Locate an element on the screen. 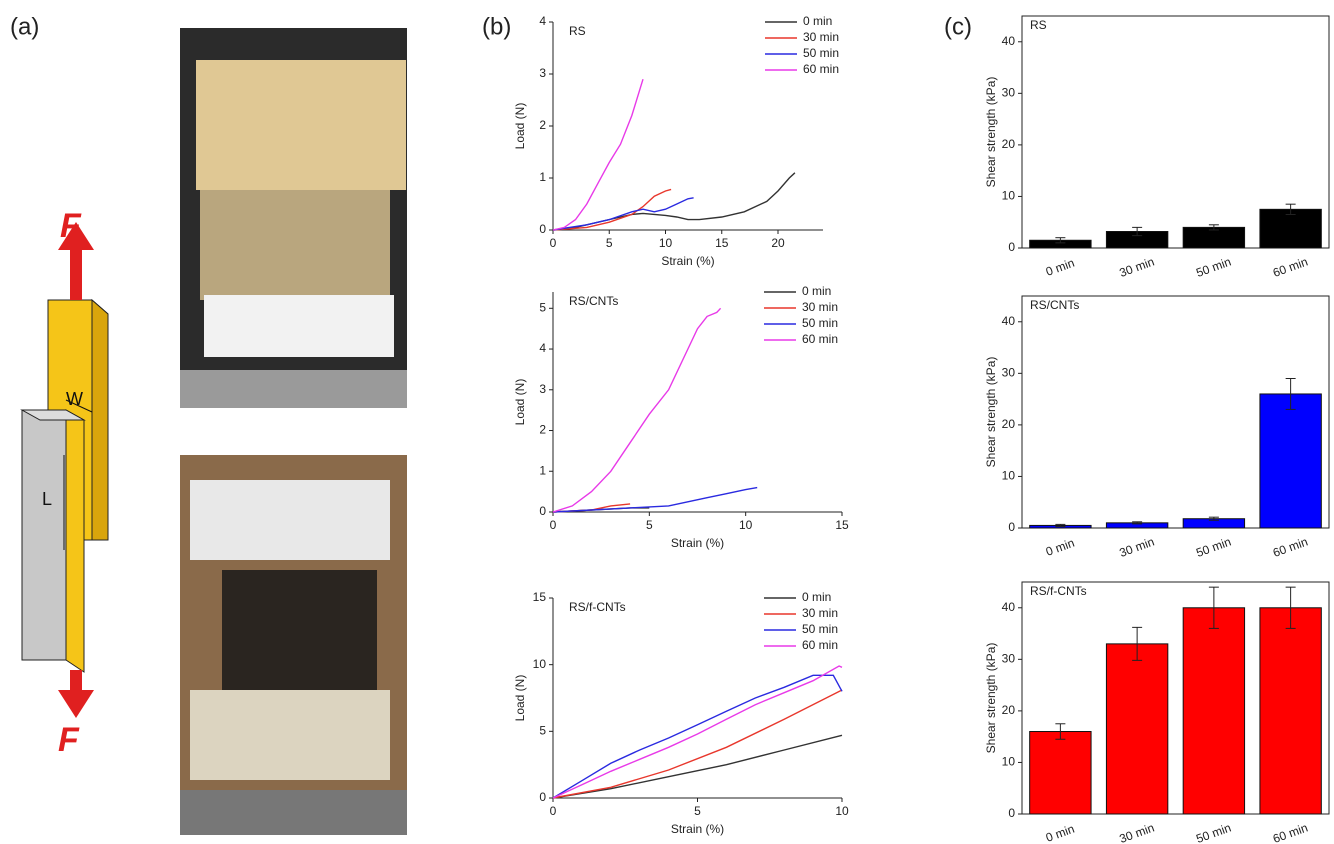 This screenshot has height=844, width=1334. chart-title: RS/CNTs is located at coordinates (593, 301).